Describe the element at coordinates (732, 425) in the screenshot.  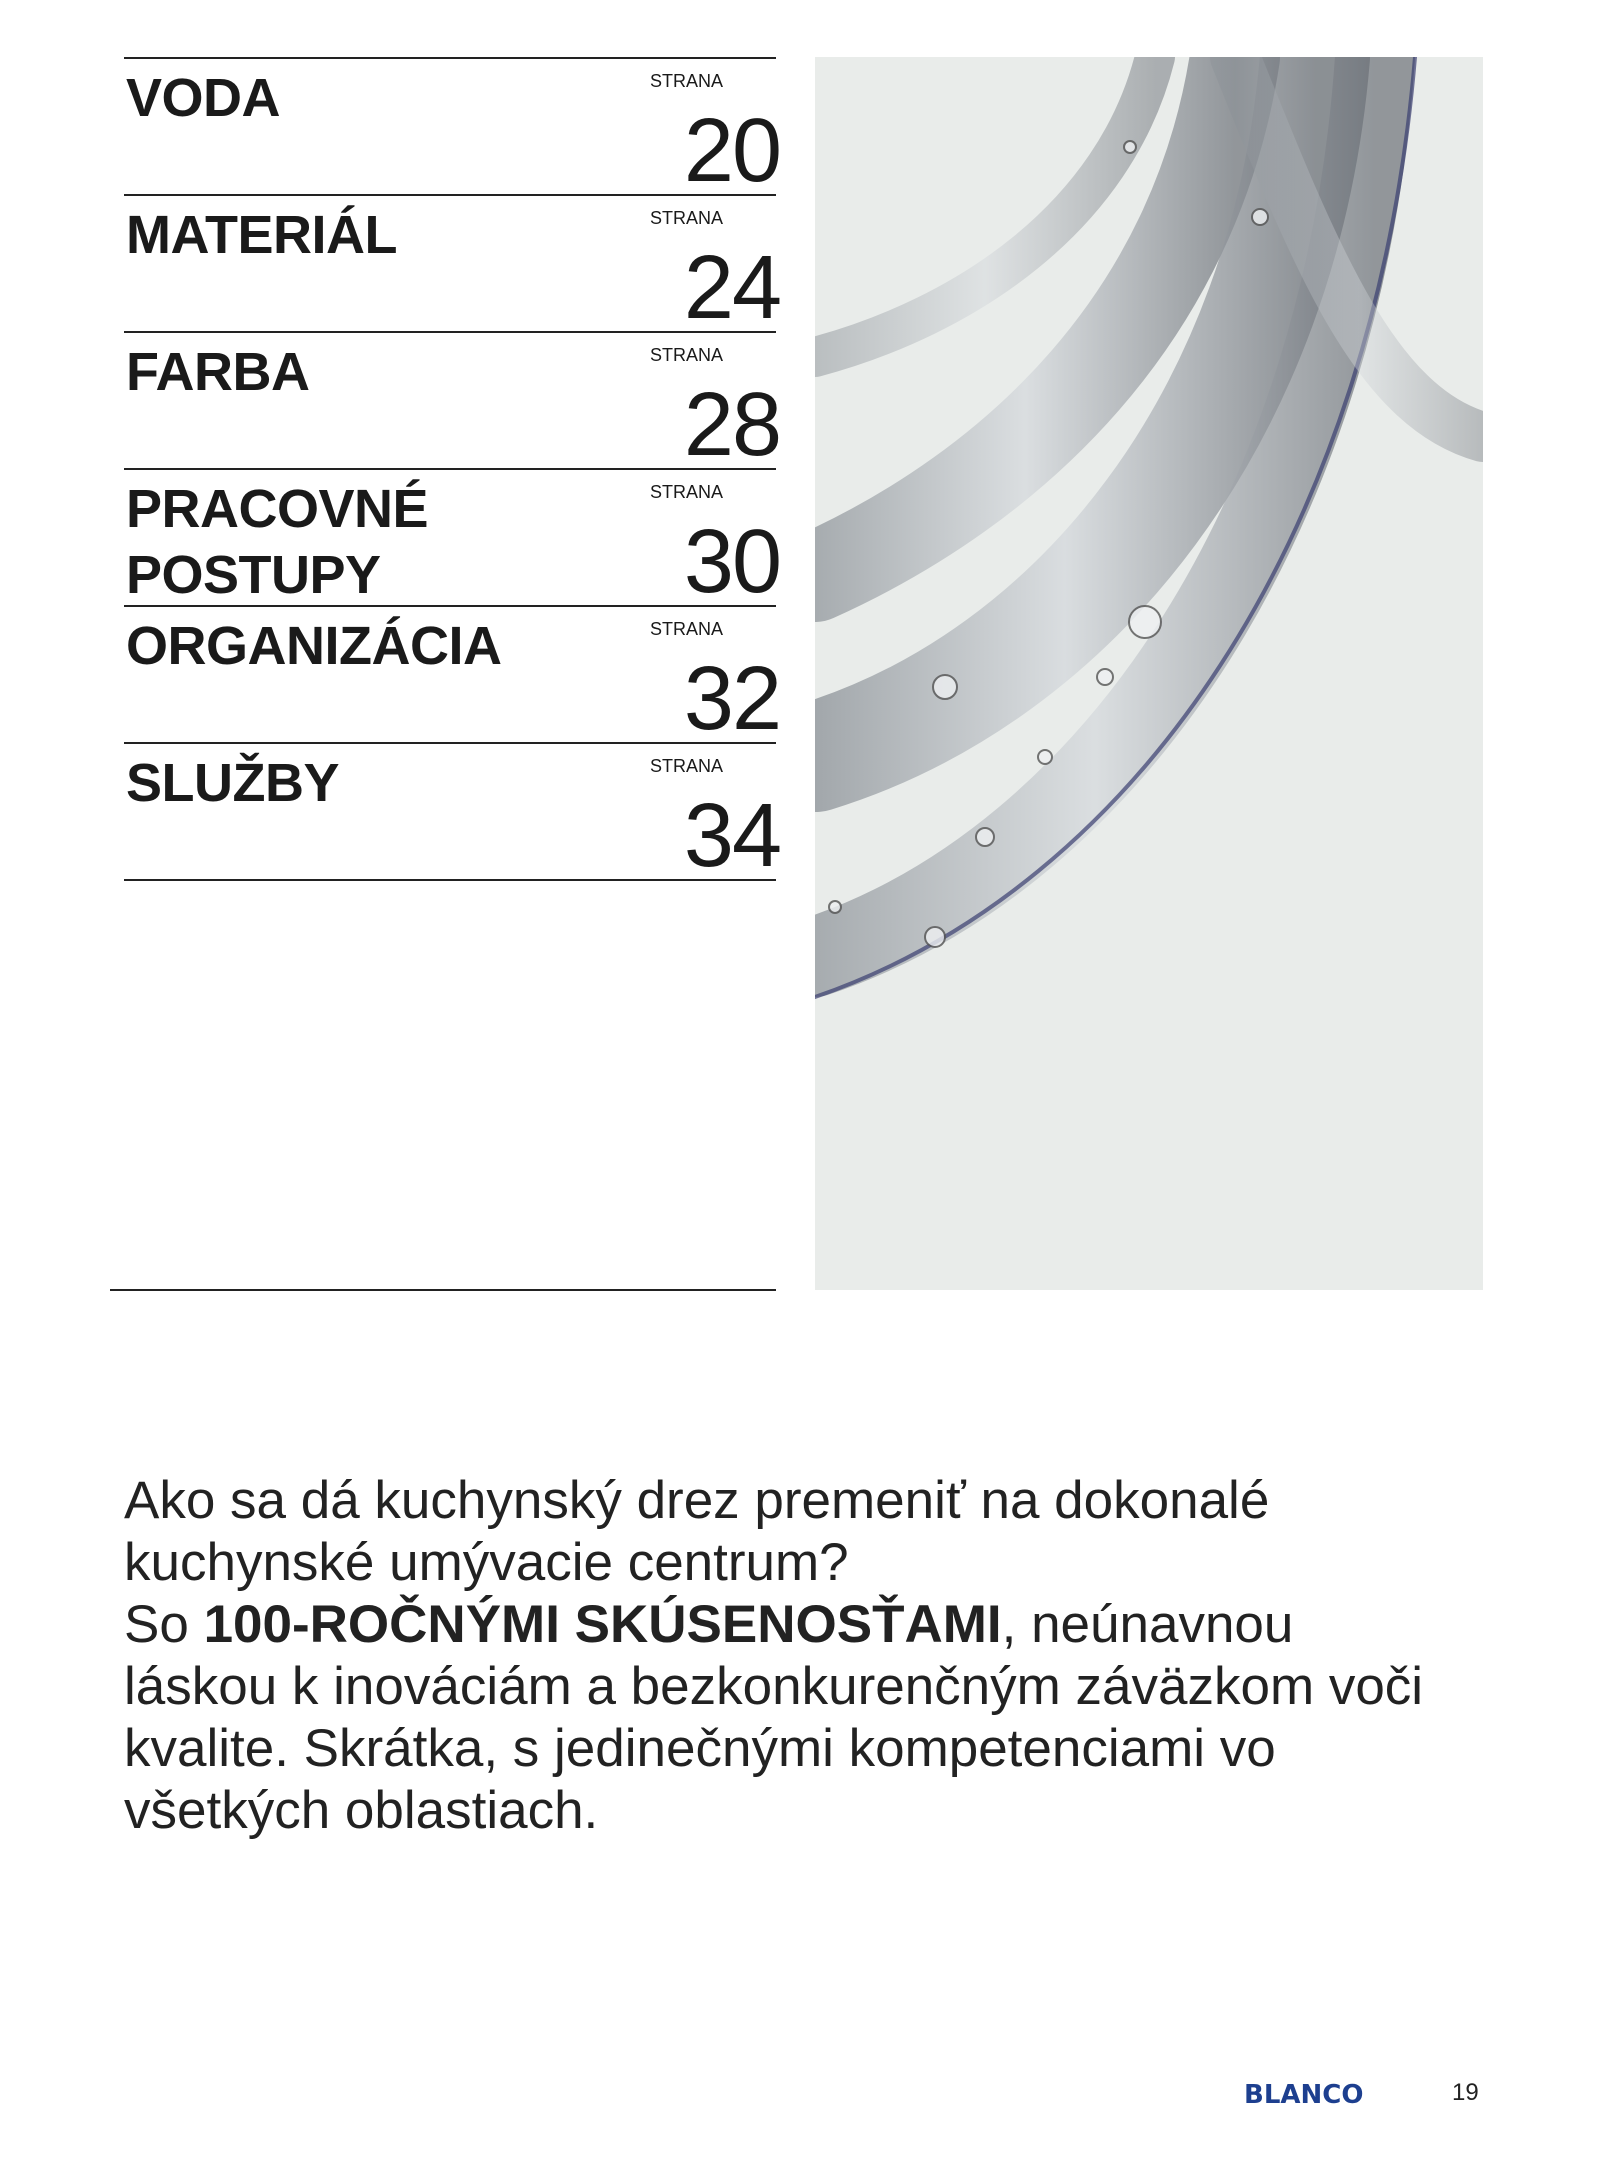
I see `toc-page: 28` at that location.